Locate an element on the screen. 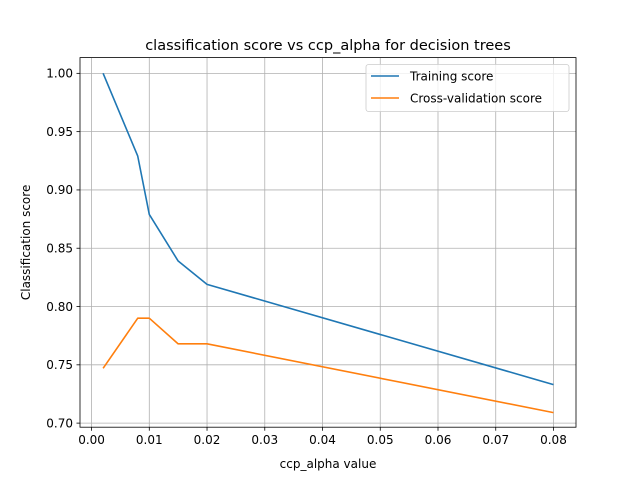 This screenshot has height=480, width=640. x-tick-label: 0.06 is located at coordinates (438, 440).